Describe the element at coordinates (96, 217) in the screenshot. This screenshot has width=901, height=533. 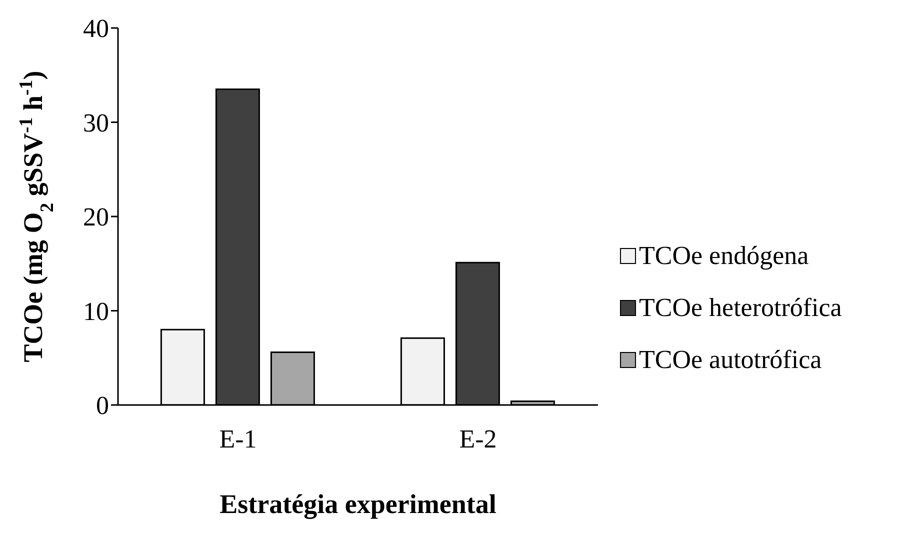
I see `y-tick-label: 20` at that location.